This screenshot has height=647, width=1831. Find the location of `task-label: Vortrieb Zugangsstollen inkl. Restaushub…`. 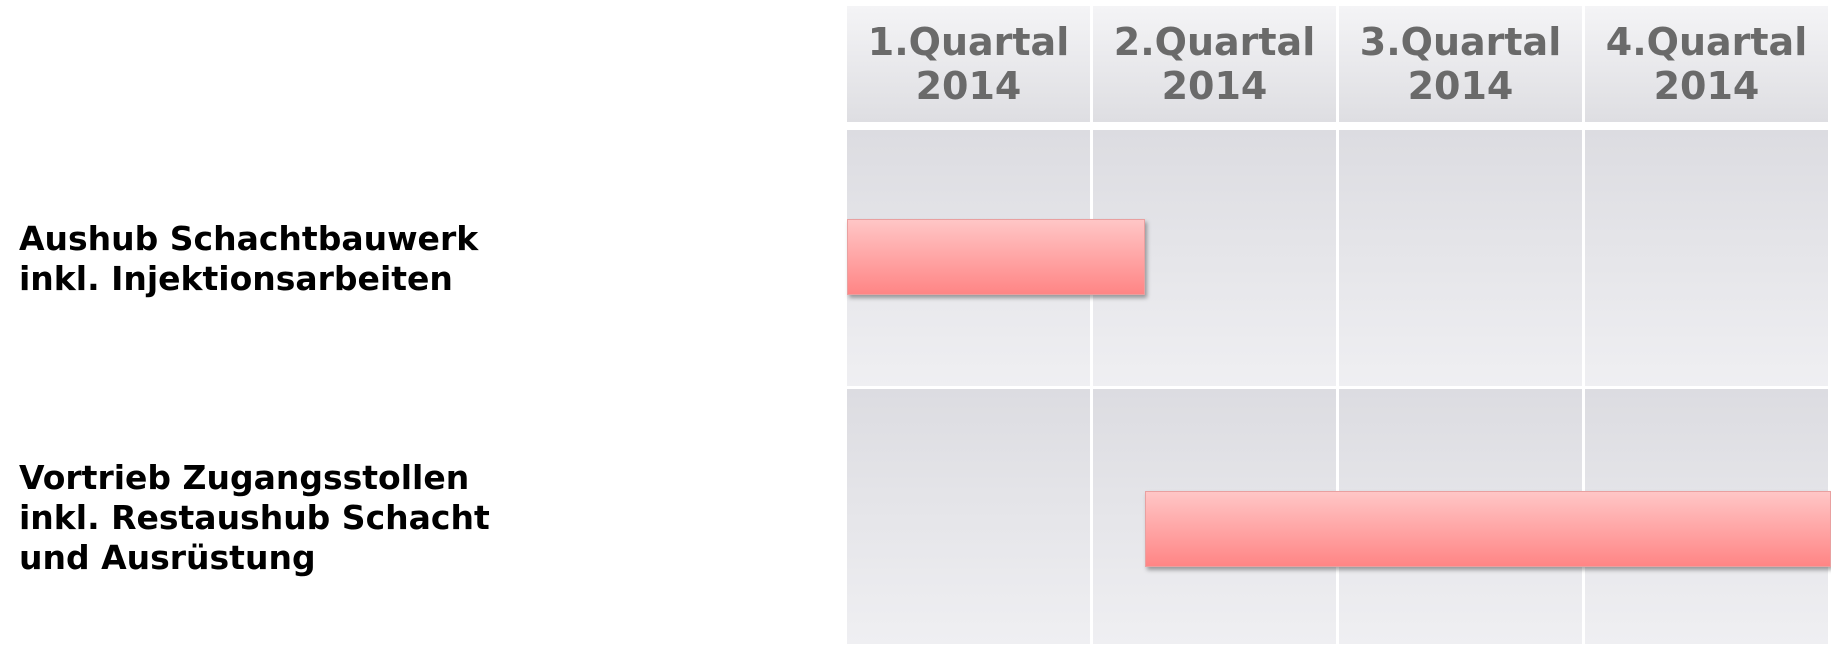

task-label: Vortrieb Zugangsstollen inkl. Restaushub… is located at coordinates (254, 517).